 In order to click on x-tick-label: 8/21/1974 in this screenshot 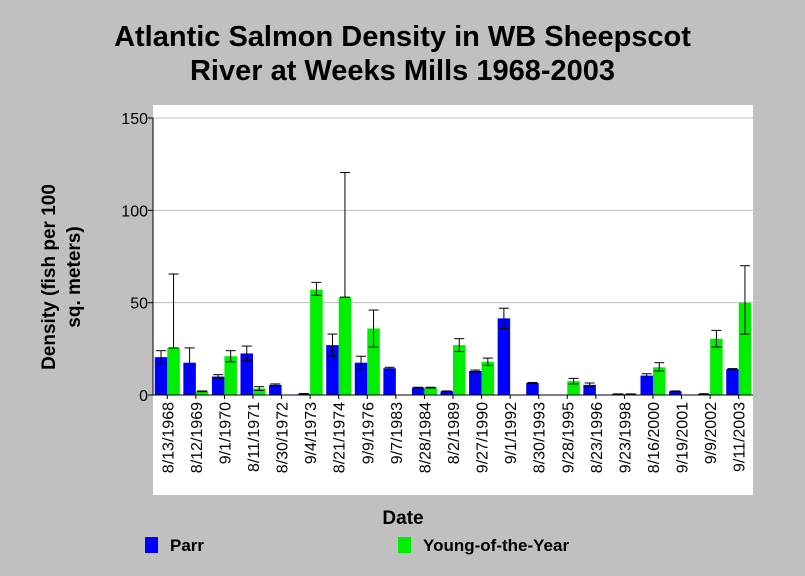, I will do `click(340, 437)`.